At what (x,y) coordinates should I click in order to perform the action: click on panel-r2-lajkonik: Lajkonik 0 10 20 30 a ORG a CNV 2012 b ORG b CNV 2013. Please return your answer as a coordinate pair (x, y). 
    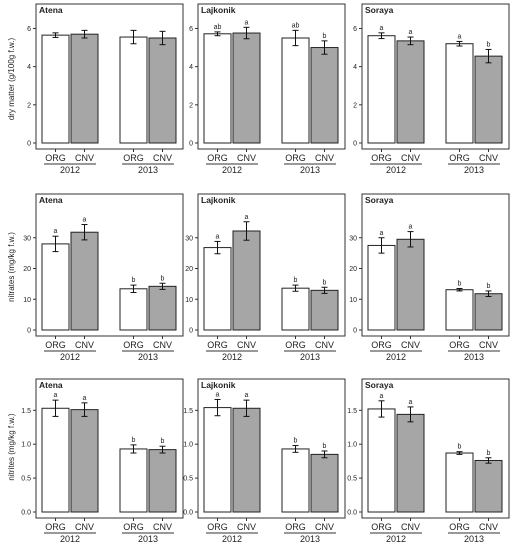
    Looking at the image, I should click on (265, 277).